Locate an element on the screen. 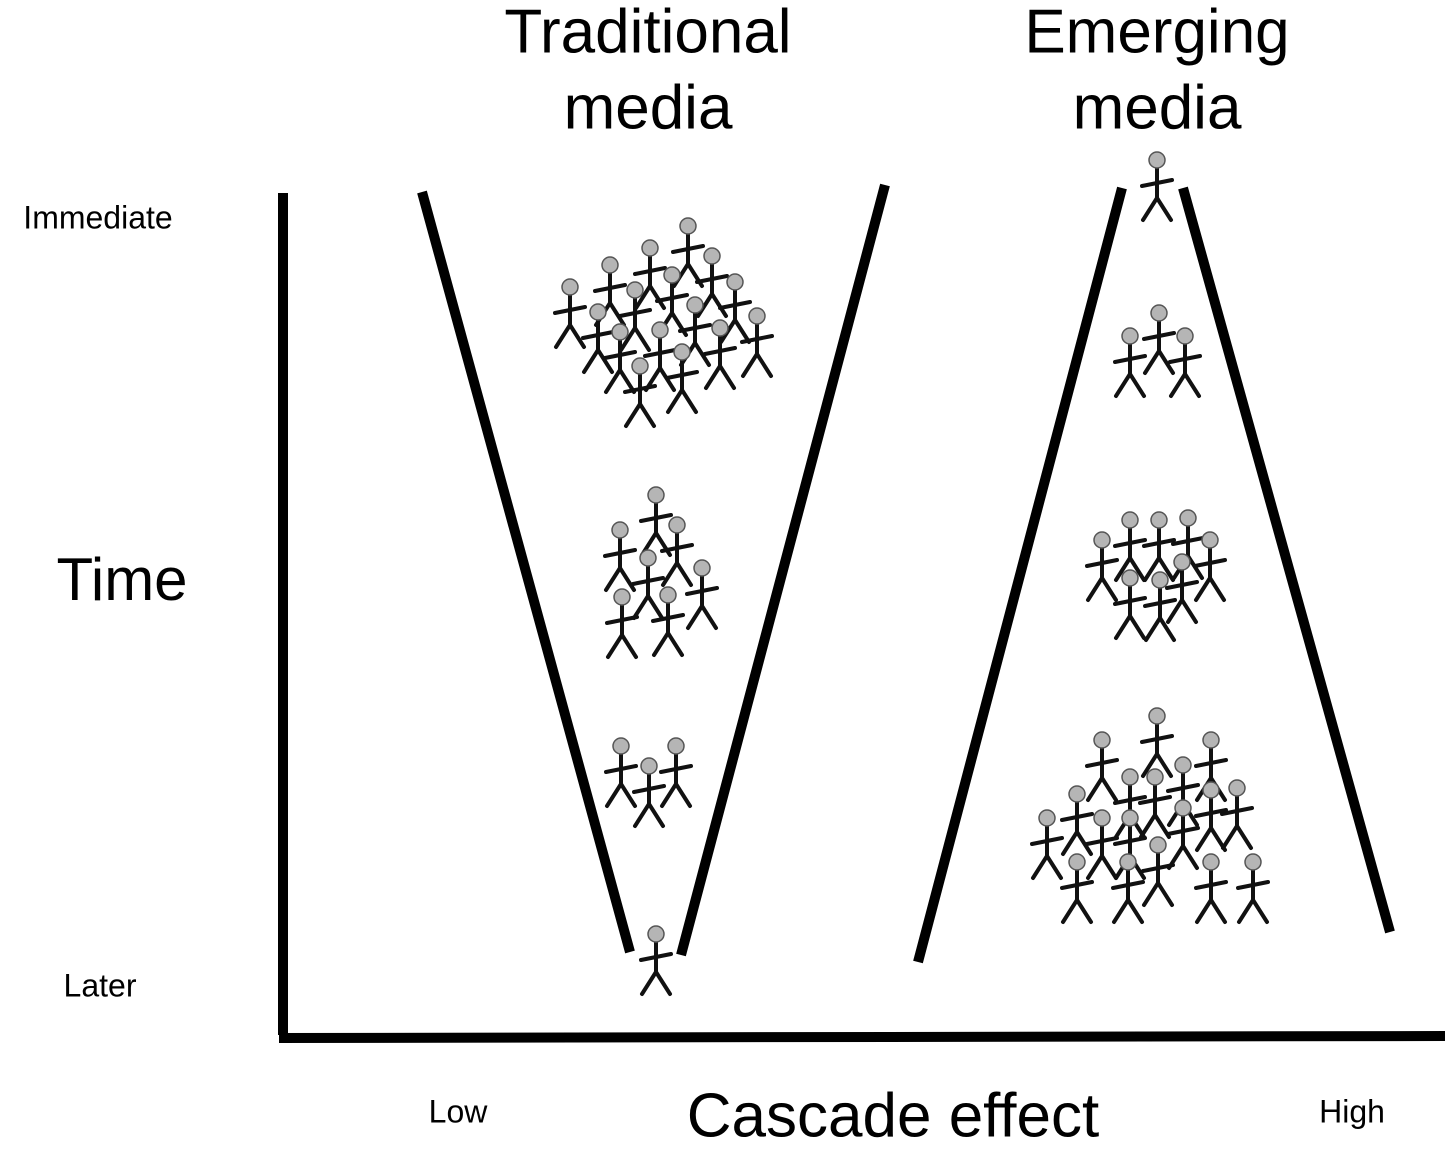 The height and width of the screenshot is (1151, 1445). x-axis-label: Cascade effect is located at coordinates (893, 1115).